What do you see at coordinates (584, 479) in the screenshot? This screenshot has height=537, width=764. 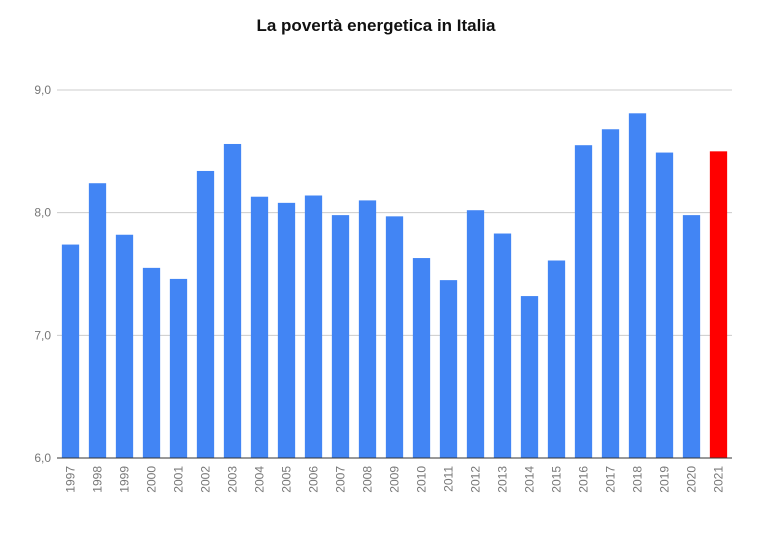 I see `x-tick-label: 2016` at bounding box center [584, 479].